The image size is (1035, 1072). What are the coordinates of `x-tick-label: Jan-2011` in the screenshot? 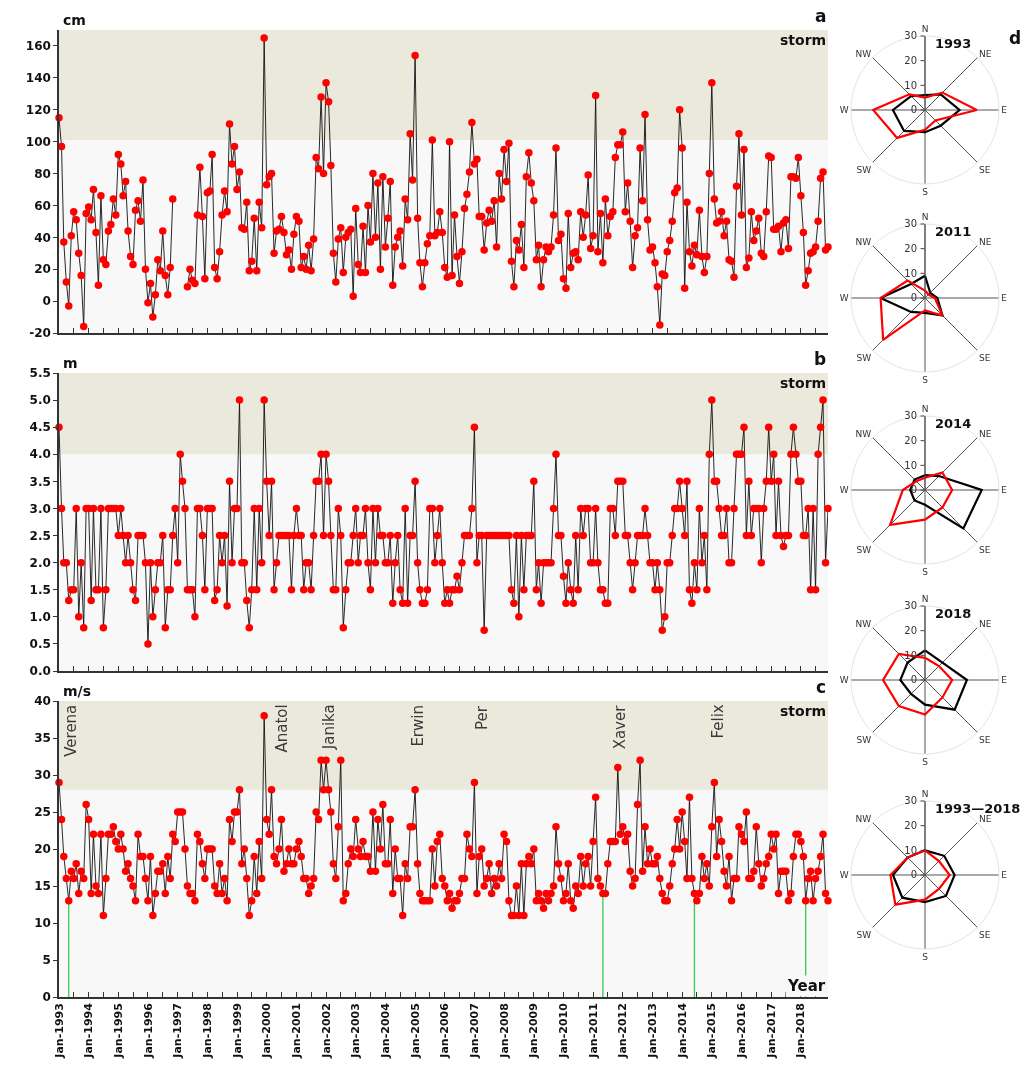 It's located at (593, 1031).